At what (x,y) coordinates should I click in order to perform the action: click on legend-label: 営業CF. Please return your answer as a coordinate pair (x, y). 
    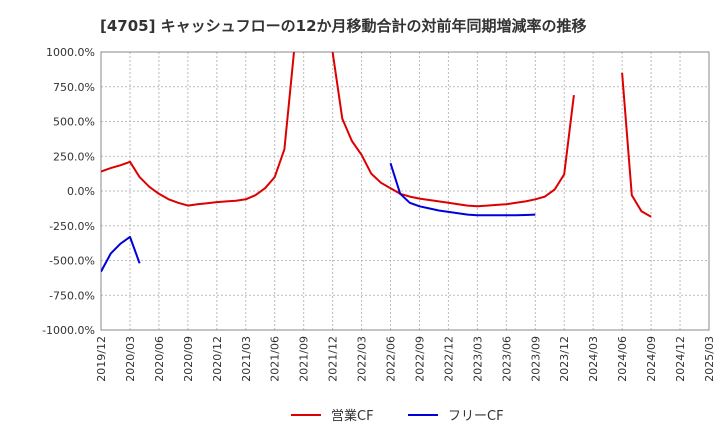
    Looking at the image, I should click on (352, 416).